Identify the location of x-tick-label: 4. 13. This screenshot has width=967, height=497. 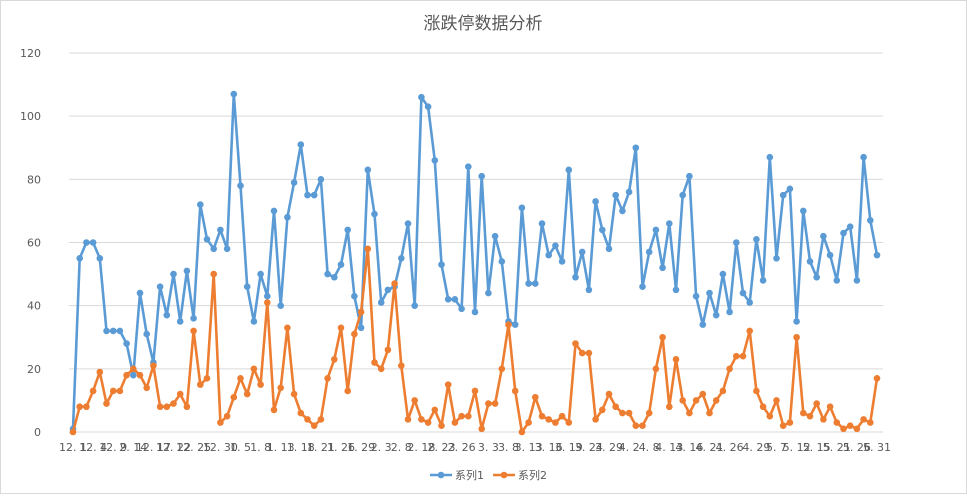
(669, 447).